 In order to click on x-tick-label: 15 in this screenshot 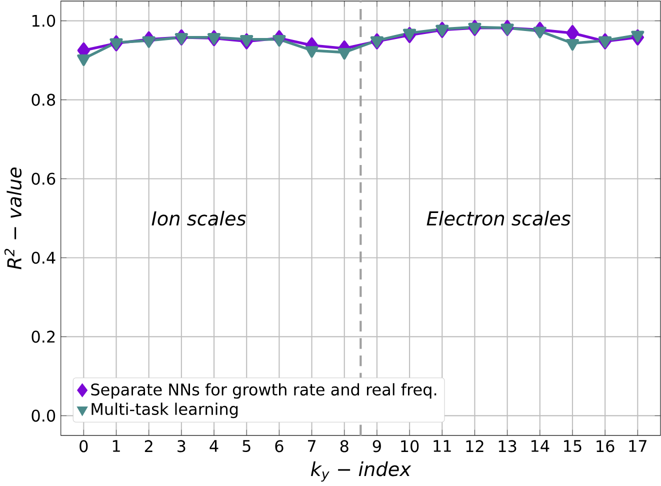, I will do `click(573, 446)`.